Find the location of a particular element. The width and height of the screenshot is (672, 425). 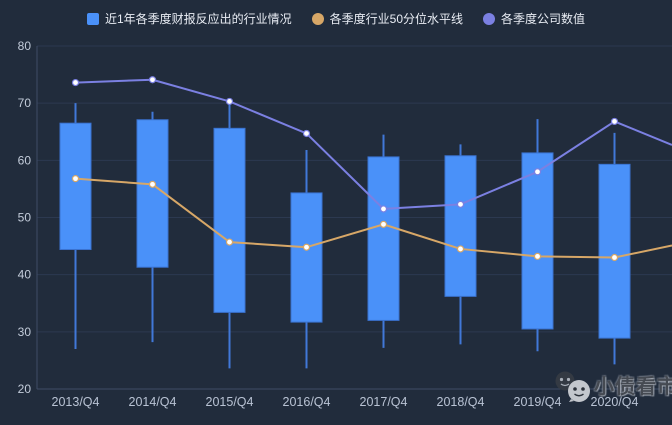

x-axis-label: 2020/Q4 is located at coordinates (615, 402).